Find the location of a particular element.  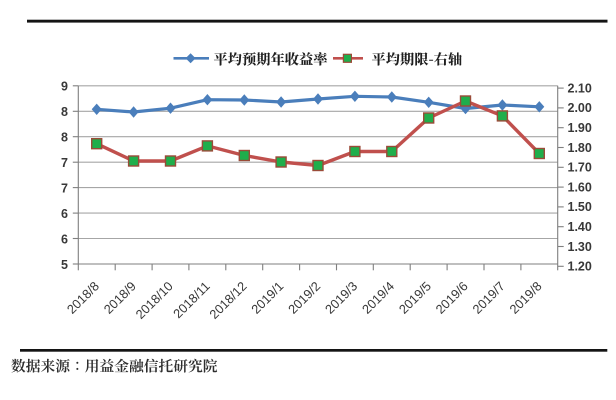

svg-text: 1.50 is located at coordinates (580, 207).